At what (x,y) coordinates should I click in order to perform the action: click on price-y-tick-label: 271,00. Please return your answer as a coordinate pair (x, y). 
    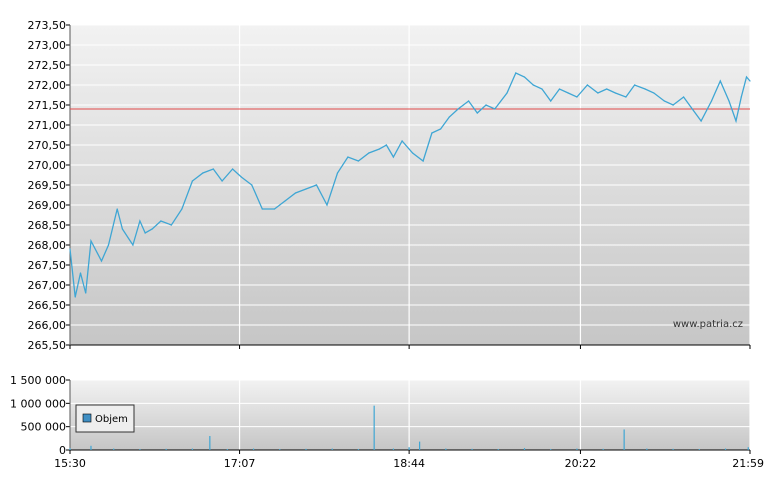
    Looking at the image, I should click on (47, 125).